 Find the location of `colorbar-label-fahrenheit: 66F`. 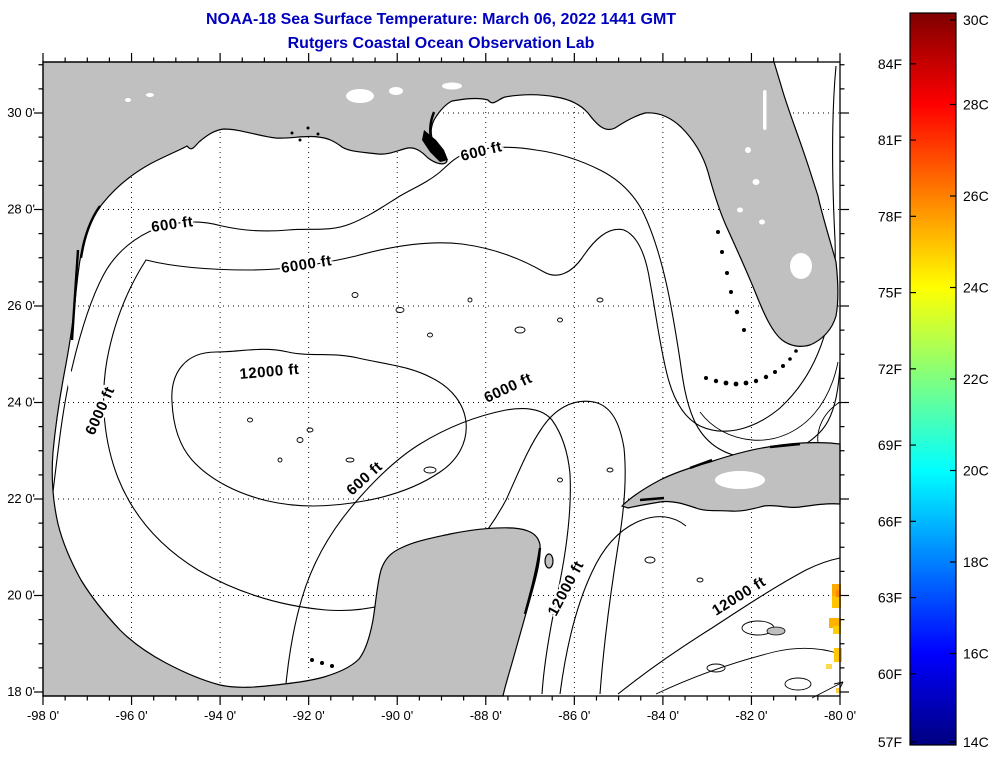

colorbar-label-fahrenheit: 66F is located at coordinates (890, 521).